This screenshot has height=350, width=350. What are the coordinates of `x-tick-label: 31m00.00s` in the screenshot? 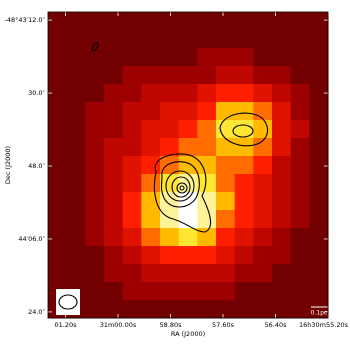 It's located at (118, 325).